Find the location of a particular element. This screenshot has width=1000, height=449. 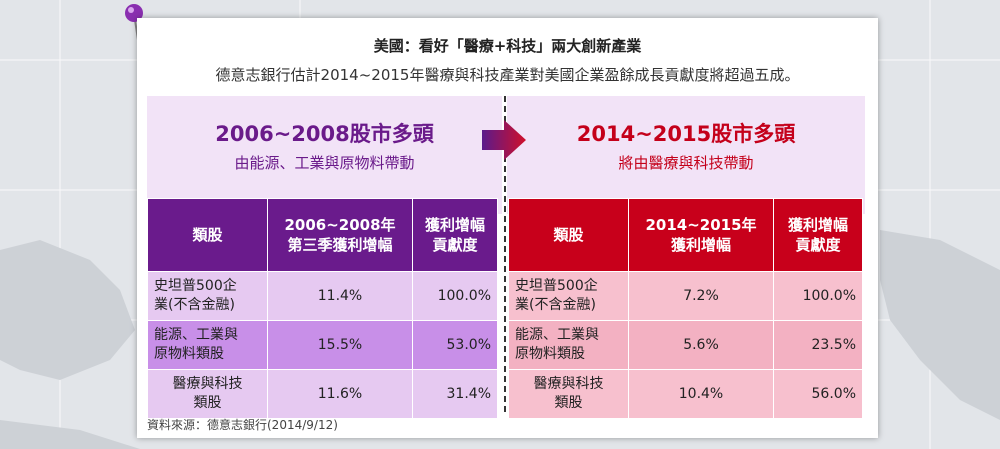

left-col-sector: 類股 is located at coordinates (207, 235).